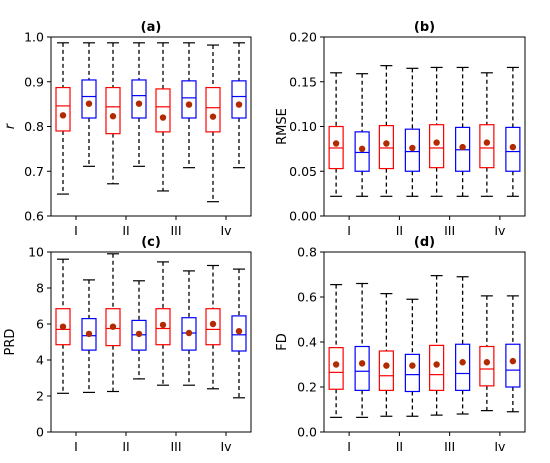 This screenshot has width=550, height=463. Describe the element at coordinates (36, 252) in the screenshot. I see `y-tick-label: 10` at that location.